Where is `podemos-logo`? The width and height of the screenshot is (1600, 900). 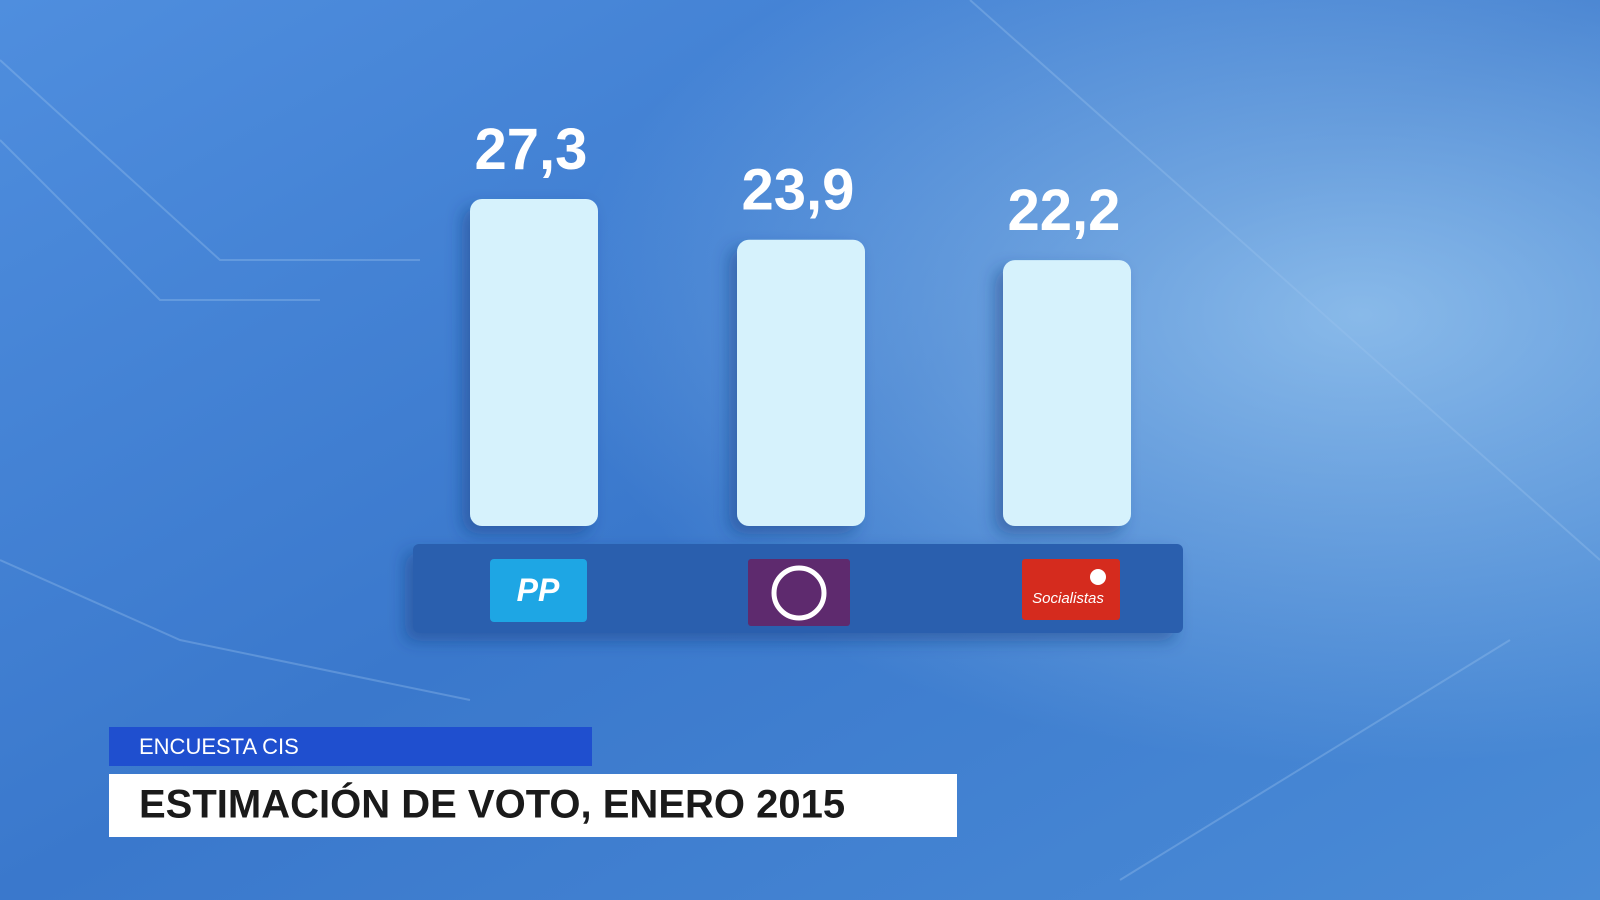 podemos-logo is located at coordinates (799, 592).